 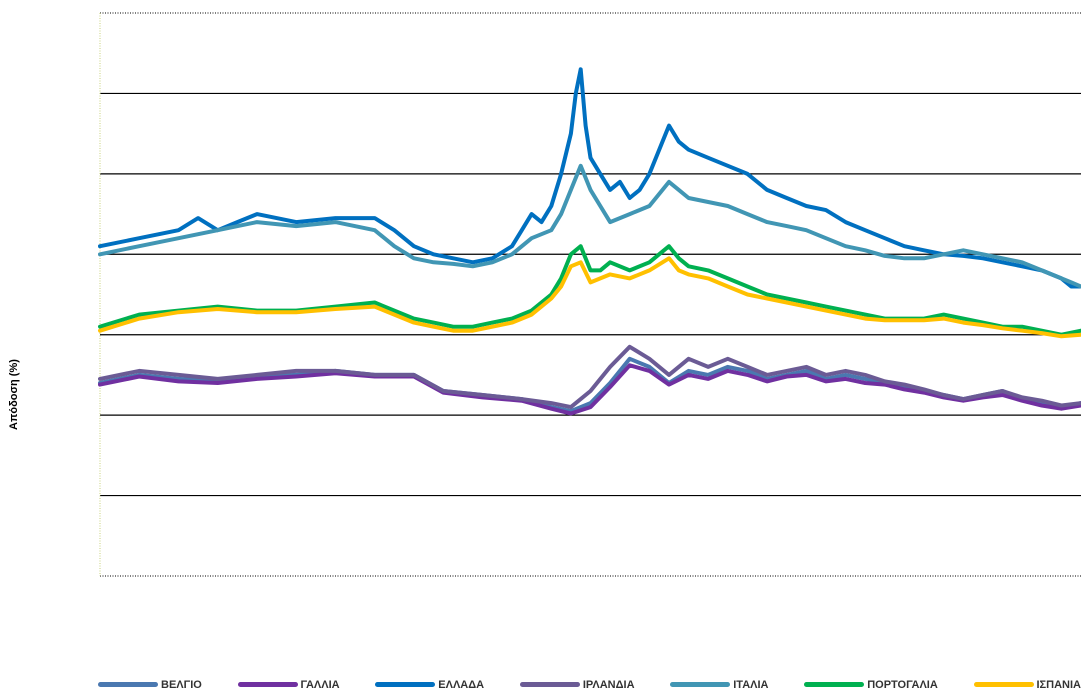 I want to click on legend-item: ΓΑΛΛΙΑ, so click(x=288, y=684).